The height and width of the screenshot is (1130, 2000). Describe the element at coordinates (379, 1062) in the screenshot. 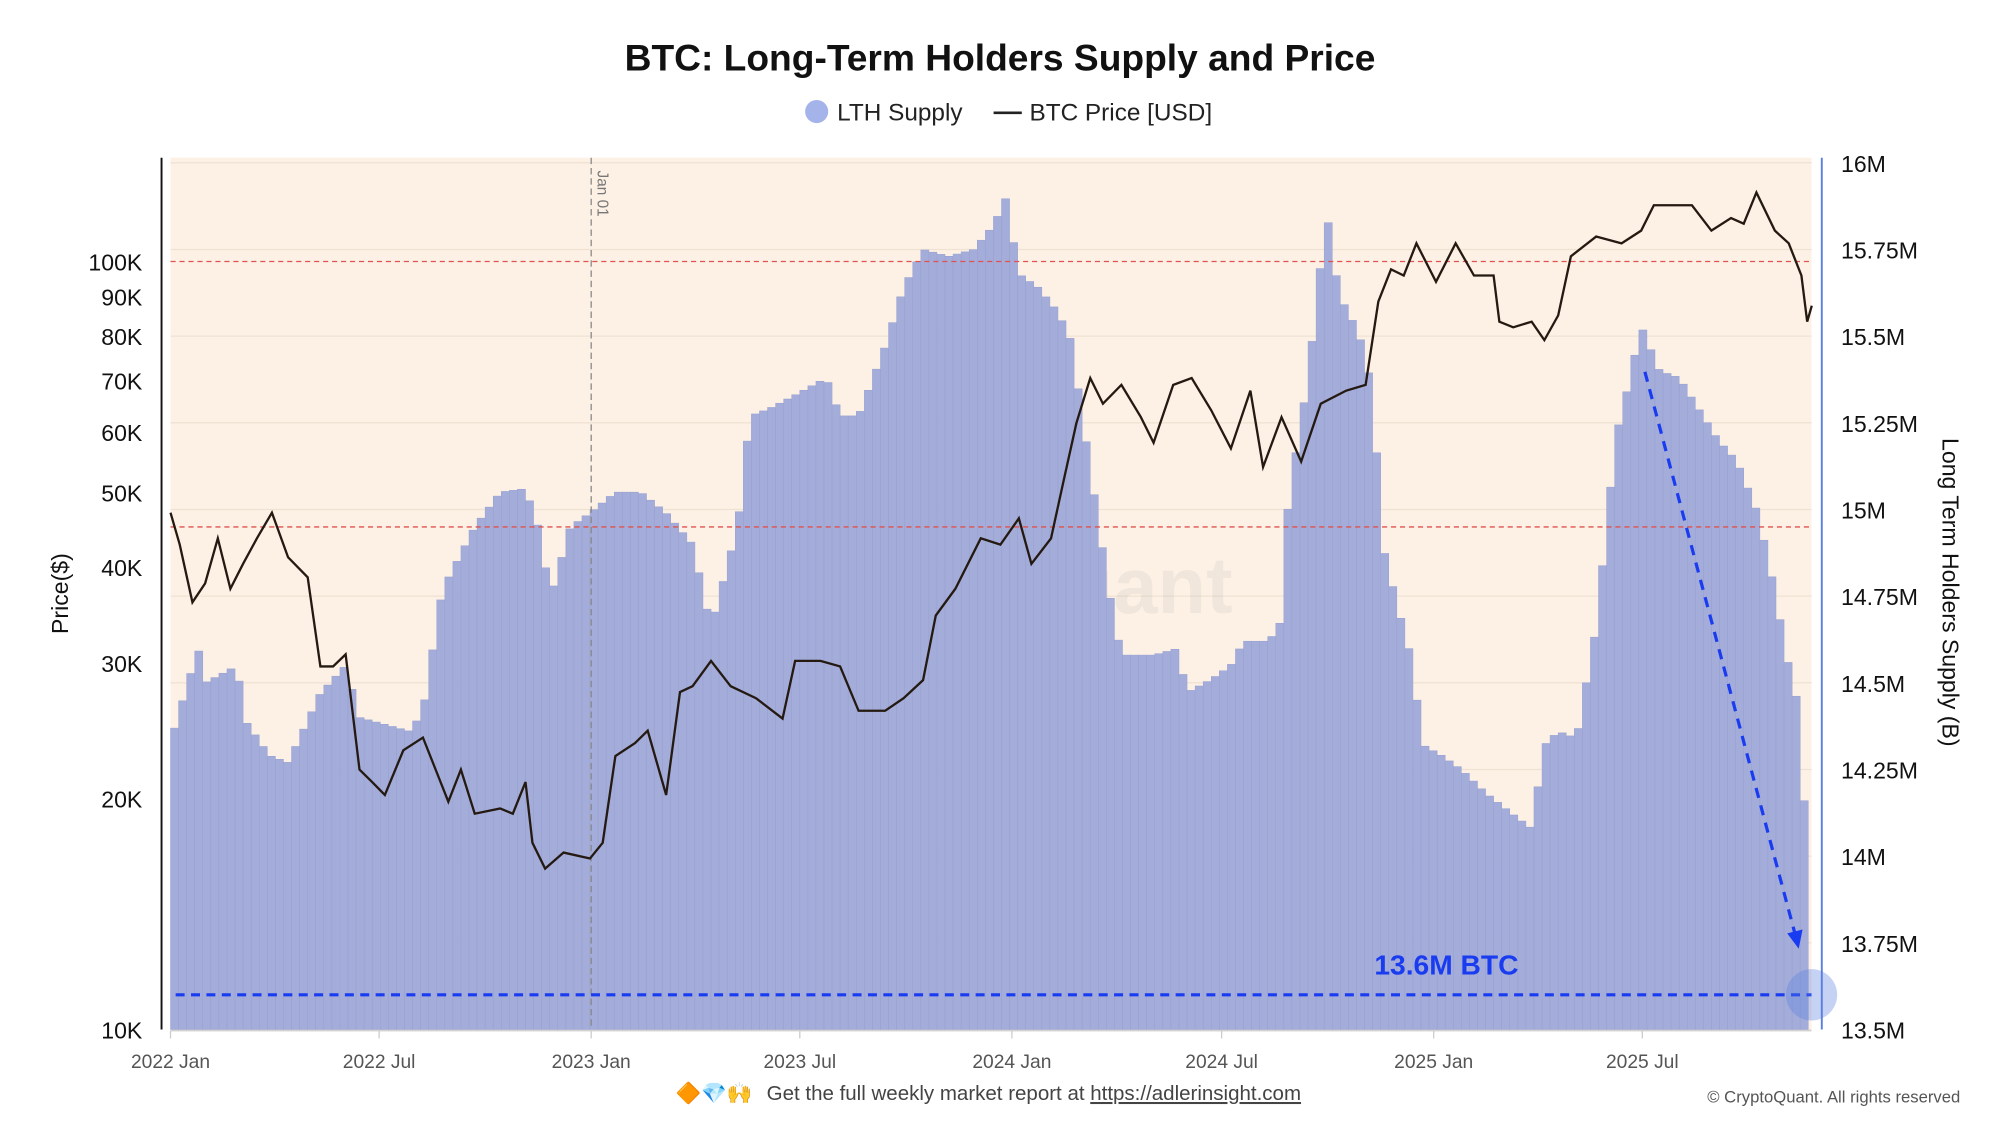

I see `x-tick-label: 2022 Jul` at that location.